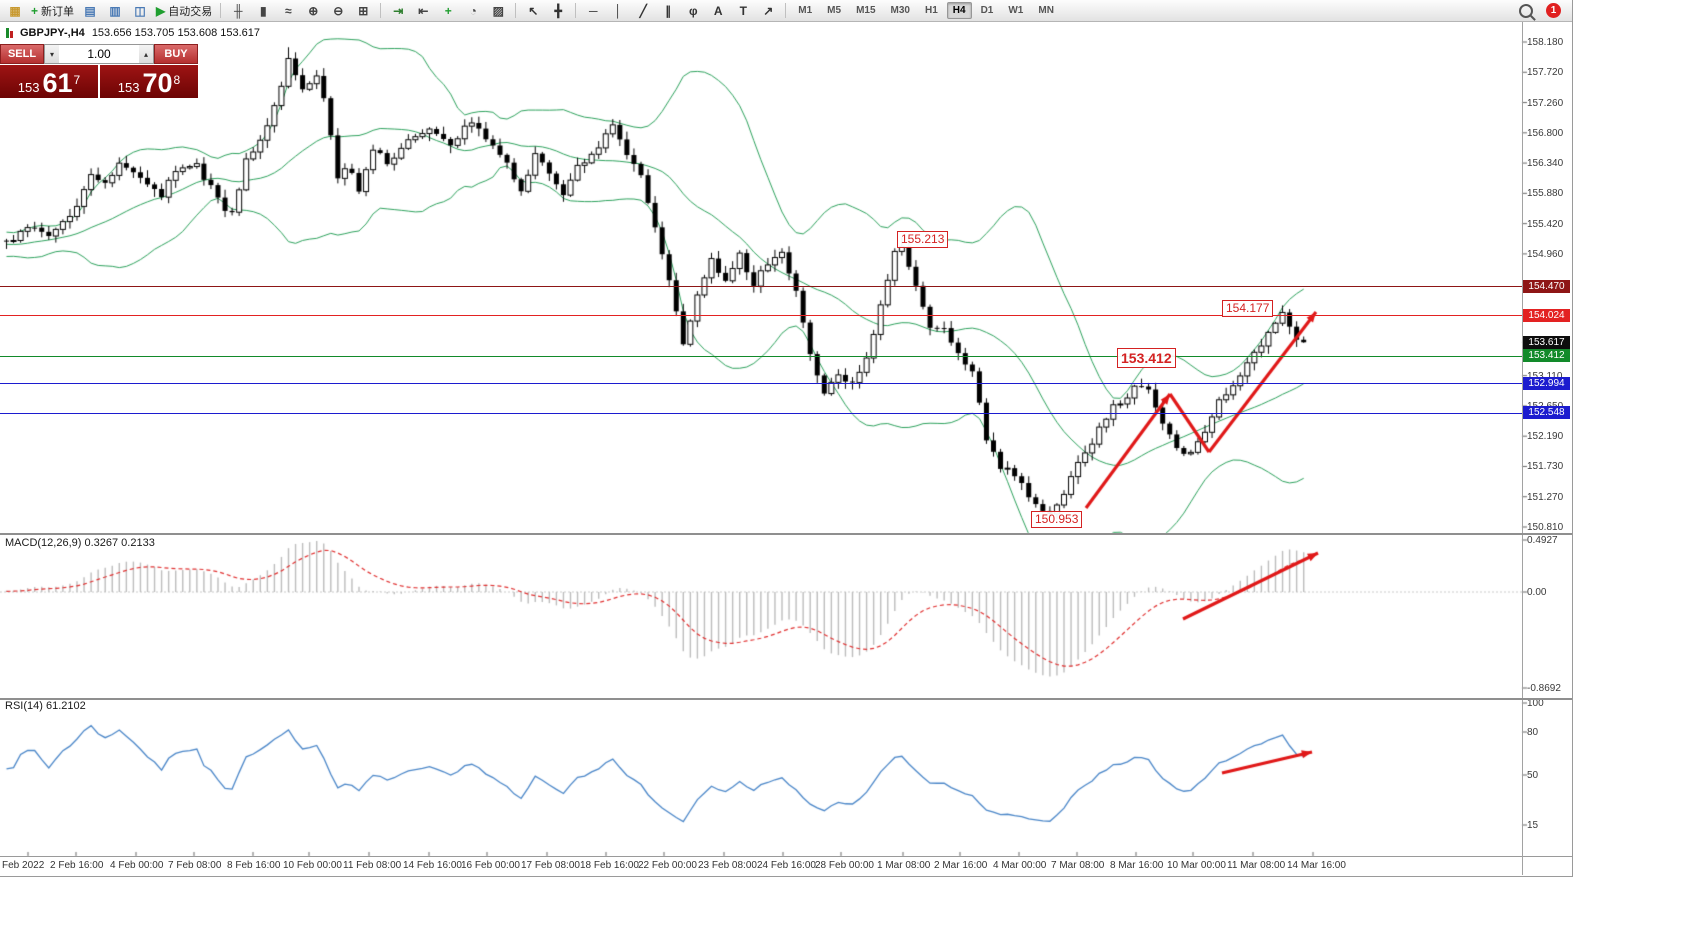 This screenshot has width=1698, height=947. I want to click on time-axis-label: 4 Mar 00:00, so click(1020, 865).